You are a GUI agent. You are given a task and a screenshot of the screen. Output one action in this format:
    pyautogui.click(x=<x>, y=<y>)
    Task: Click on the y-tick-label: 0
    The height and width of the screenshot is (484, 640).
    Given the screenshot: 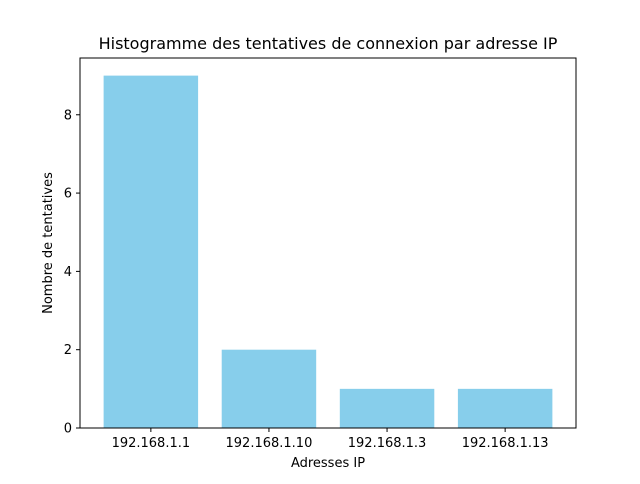 What is the action you would take?
    pyautogui.click(x=68, y=429)
    